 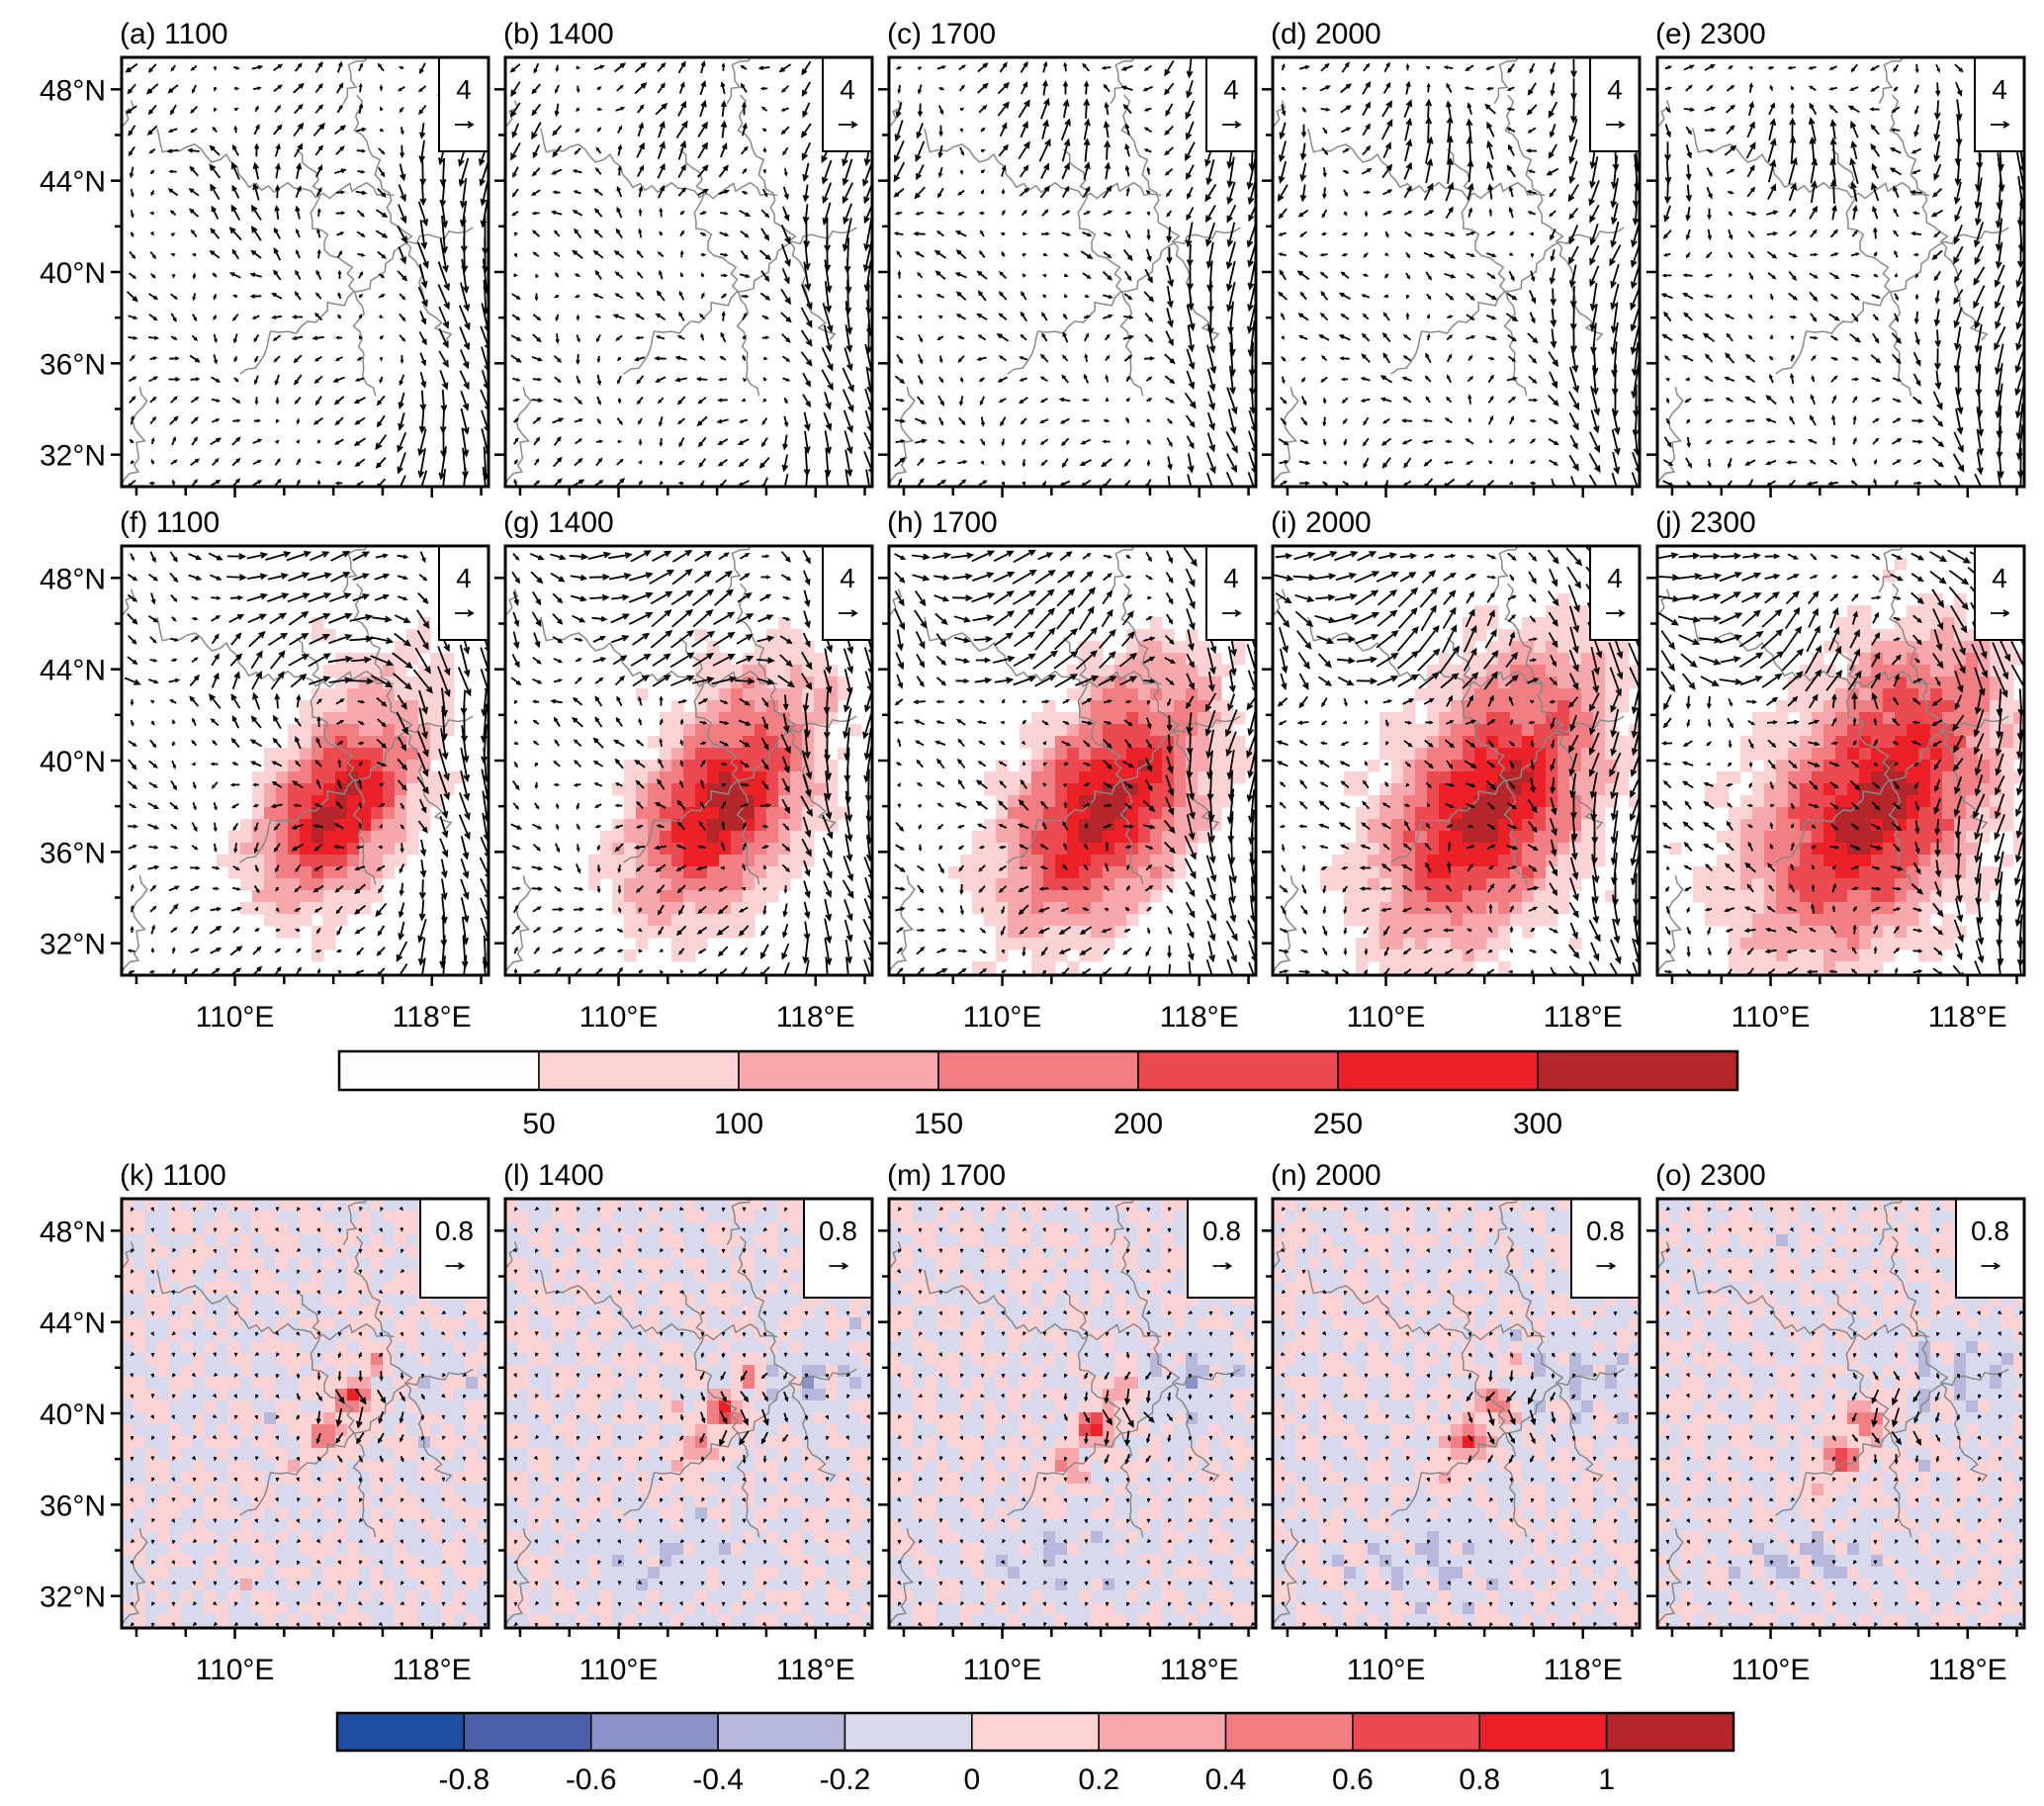 I want to click on panel-content, so click(x=688, y=272).